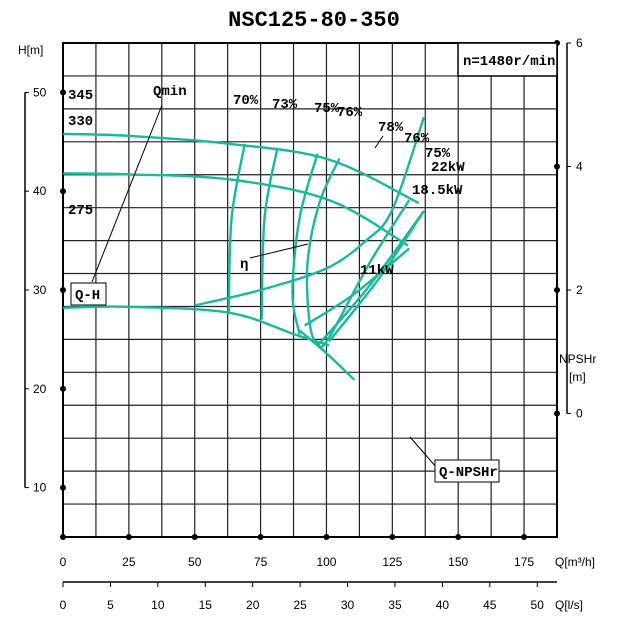 The height and width of the screenshot is (626, 629). What do you see at coordinates (40, 290) in the screenshot?
I see `y-tick-label: 30` at bounding box center [40, 290].